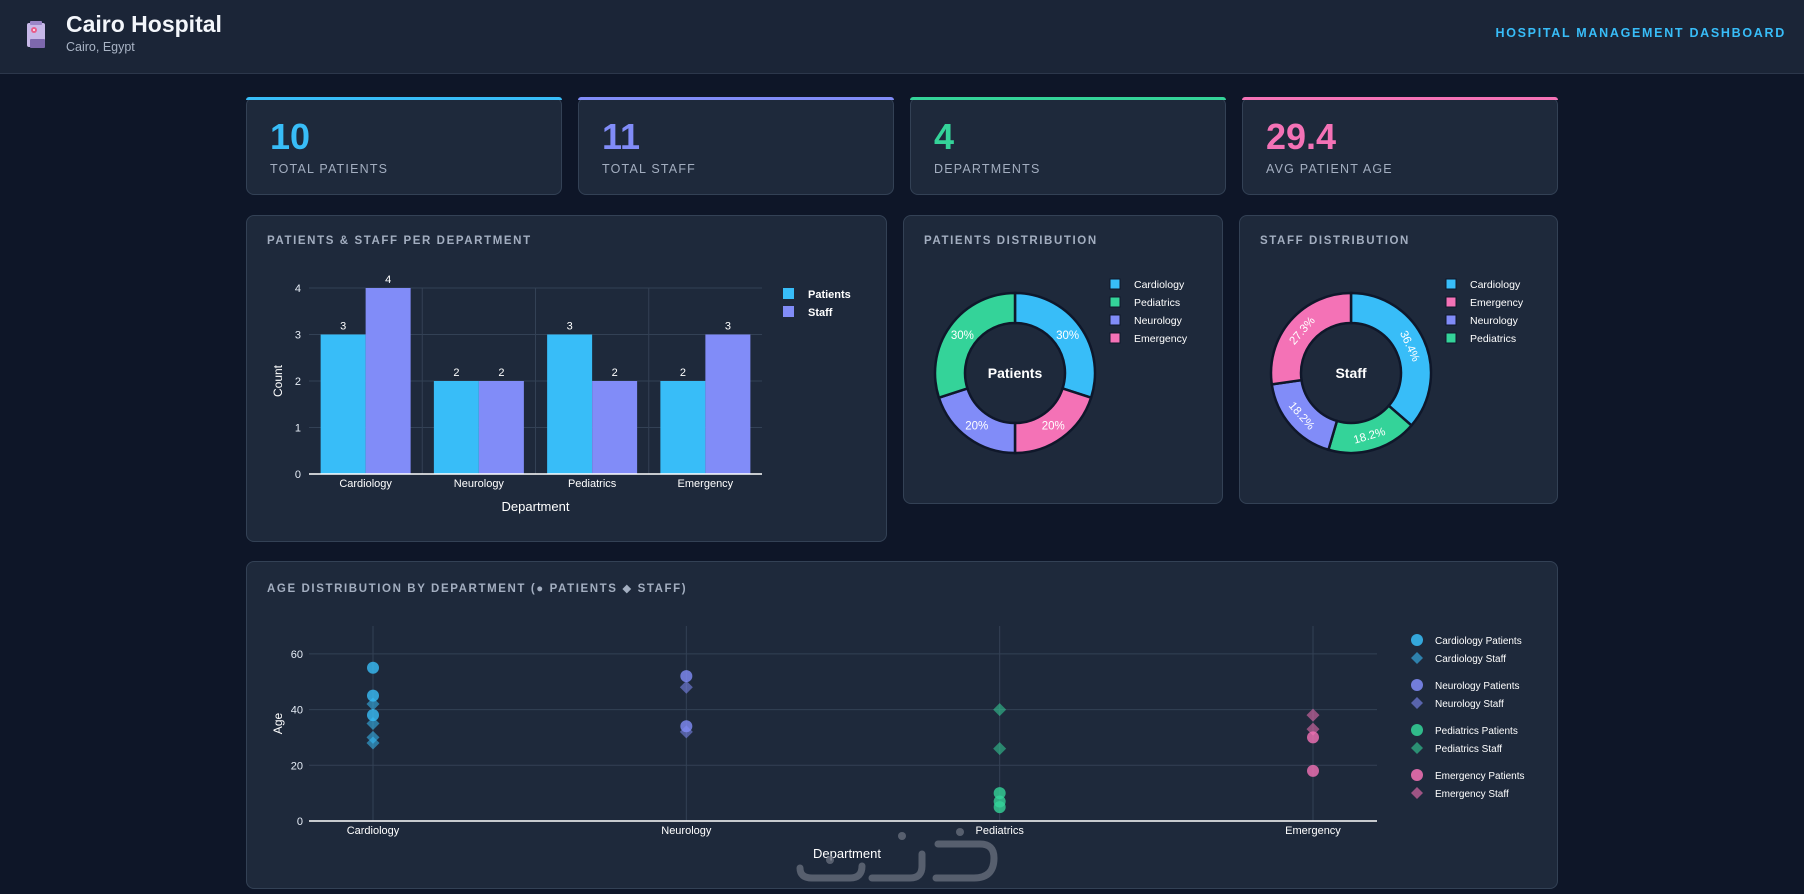 This screenshot has height=894, width=1804. What do you see at coordinates (1470, 659) in the screenshot?
I see `legend-label: Cardiology Staff` at bounding box center [1470, 659].